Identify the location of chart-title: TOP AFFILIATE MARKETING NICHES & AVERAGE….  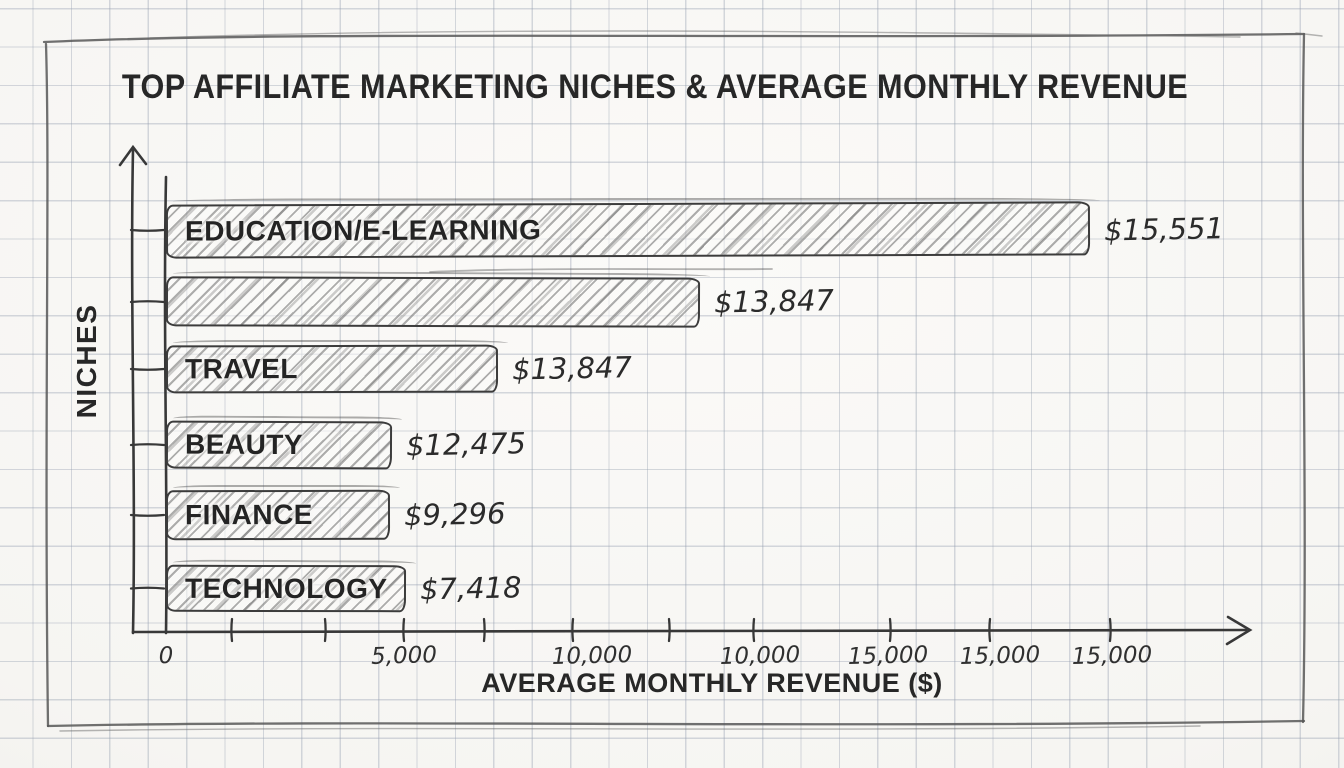
(655, 87).